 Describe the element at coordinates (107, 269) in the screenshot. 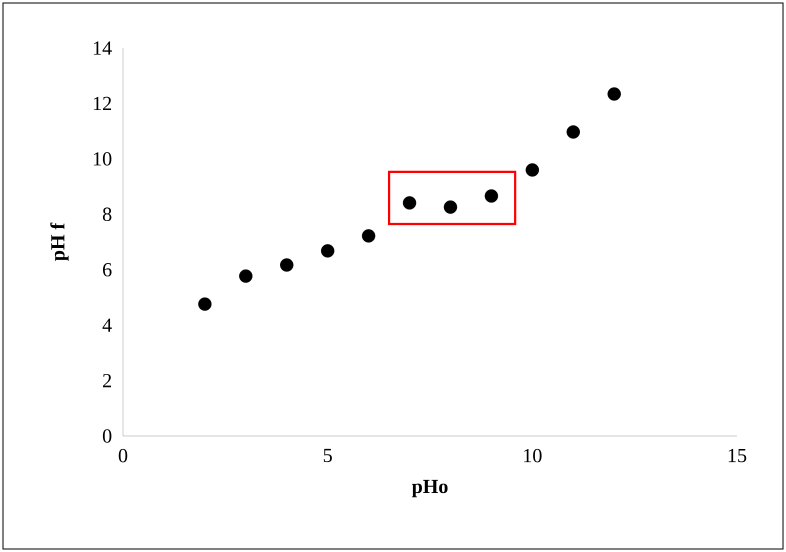

I see `y-tick-label: 6` at that location.